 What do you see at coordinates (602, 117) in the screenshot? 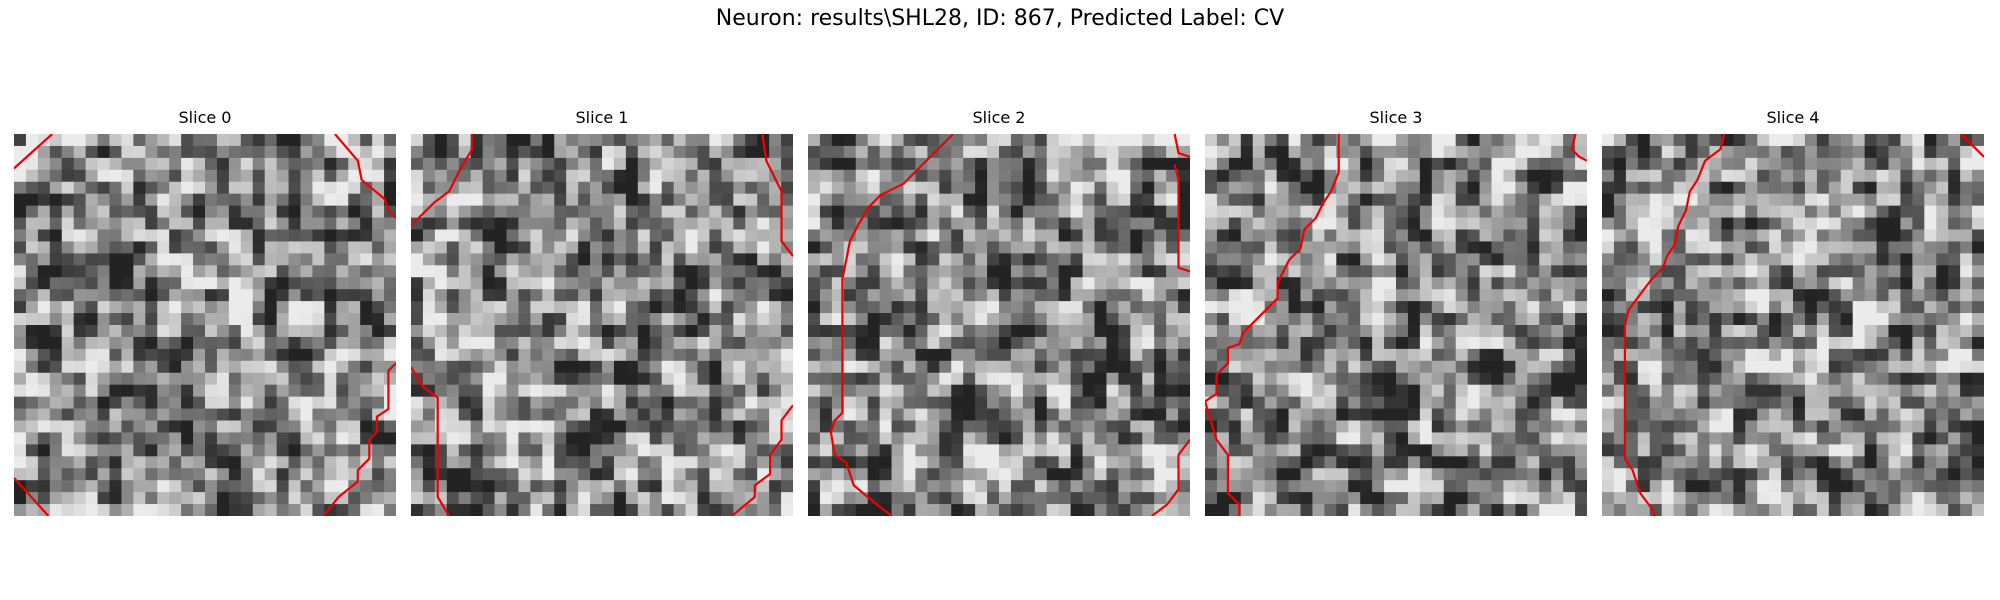
I see `slice-1-title: Slice 1` at bounding box center [602, 117].